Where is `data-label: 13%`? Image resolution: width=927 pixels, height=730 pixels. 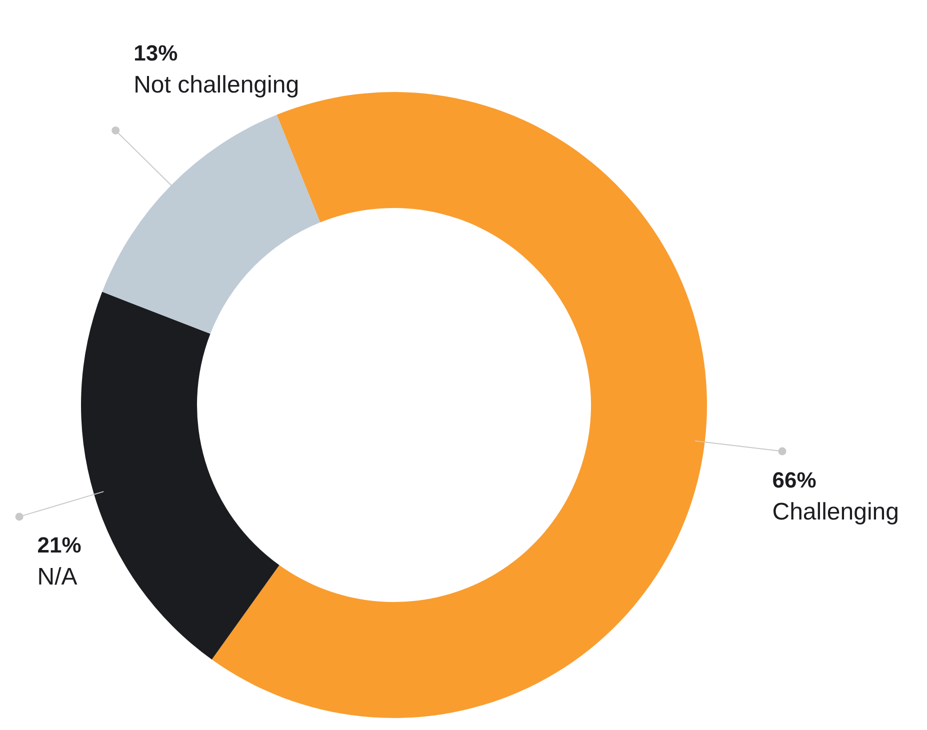 data-label: 13% is located at coordinates (156, 53).